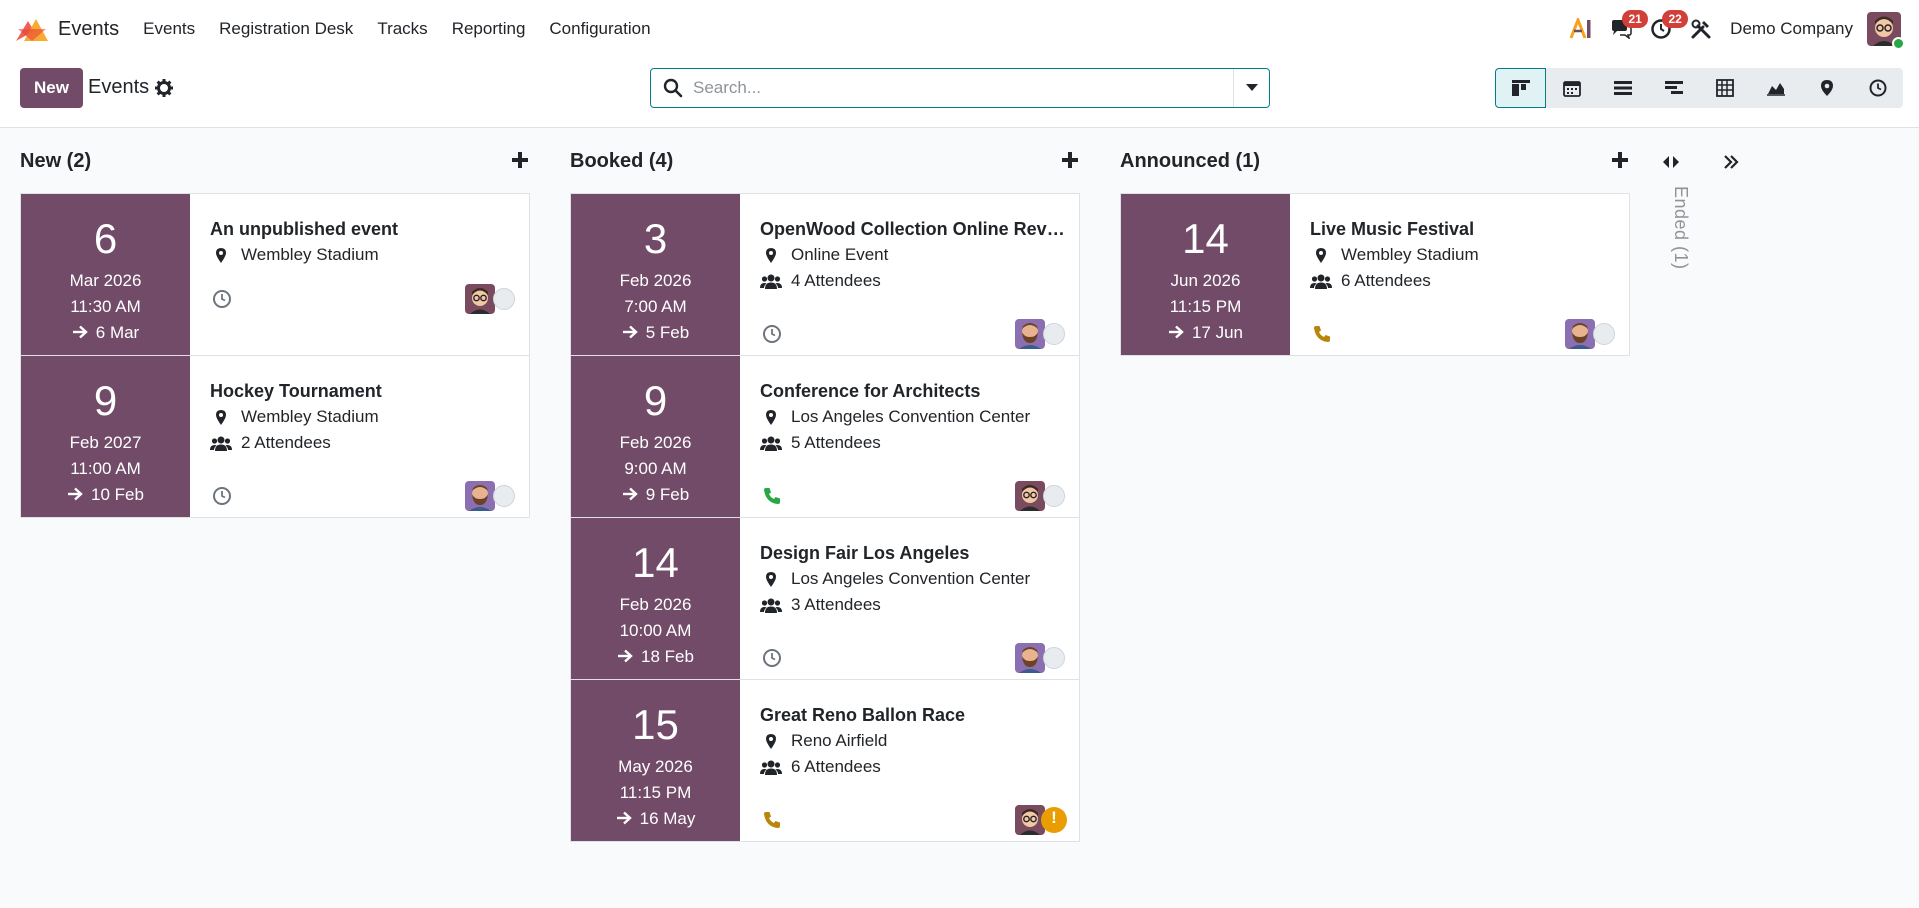 This screenshot has width=1919, height=908. I want to click on event-location: Los Angeles Convention Center, so click(895, 417).